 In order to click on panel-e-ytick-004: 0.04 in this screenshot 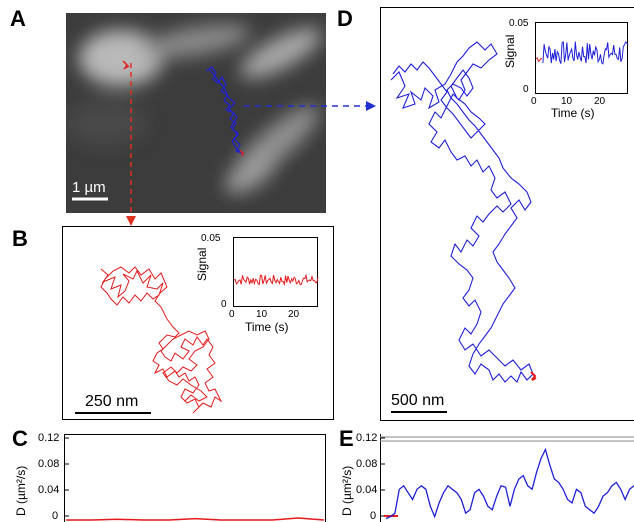, I will do `click(366, 490)`.